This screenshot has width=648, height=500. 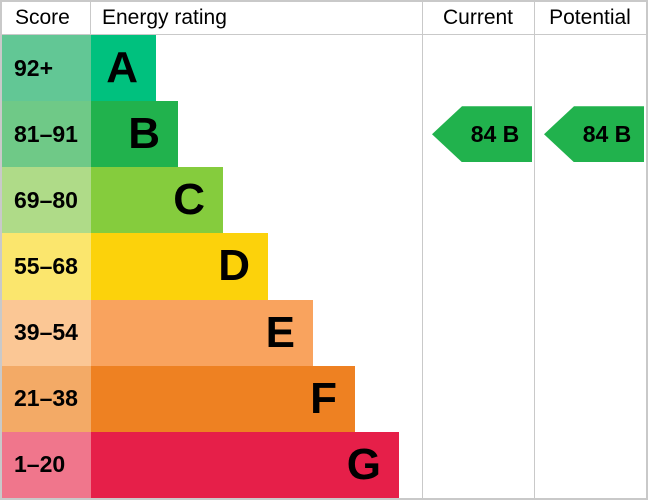 I want to click on potential-column-divider, so click(x=534, y=250).